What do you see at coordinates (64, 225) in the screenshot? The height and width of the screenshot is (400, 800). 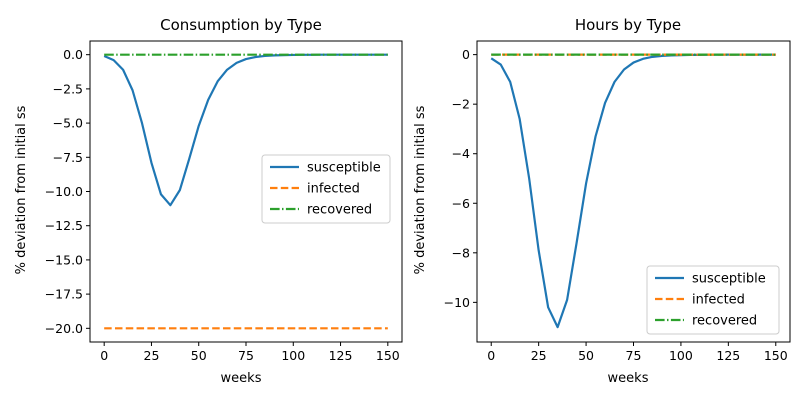 I see `y-tick-label: −12.5` at bounding box center [64, 225].